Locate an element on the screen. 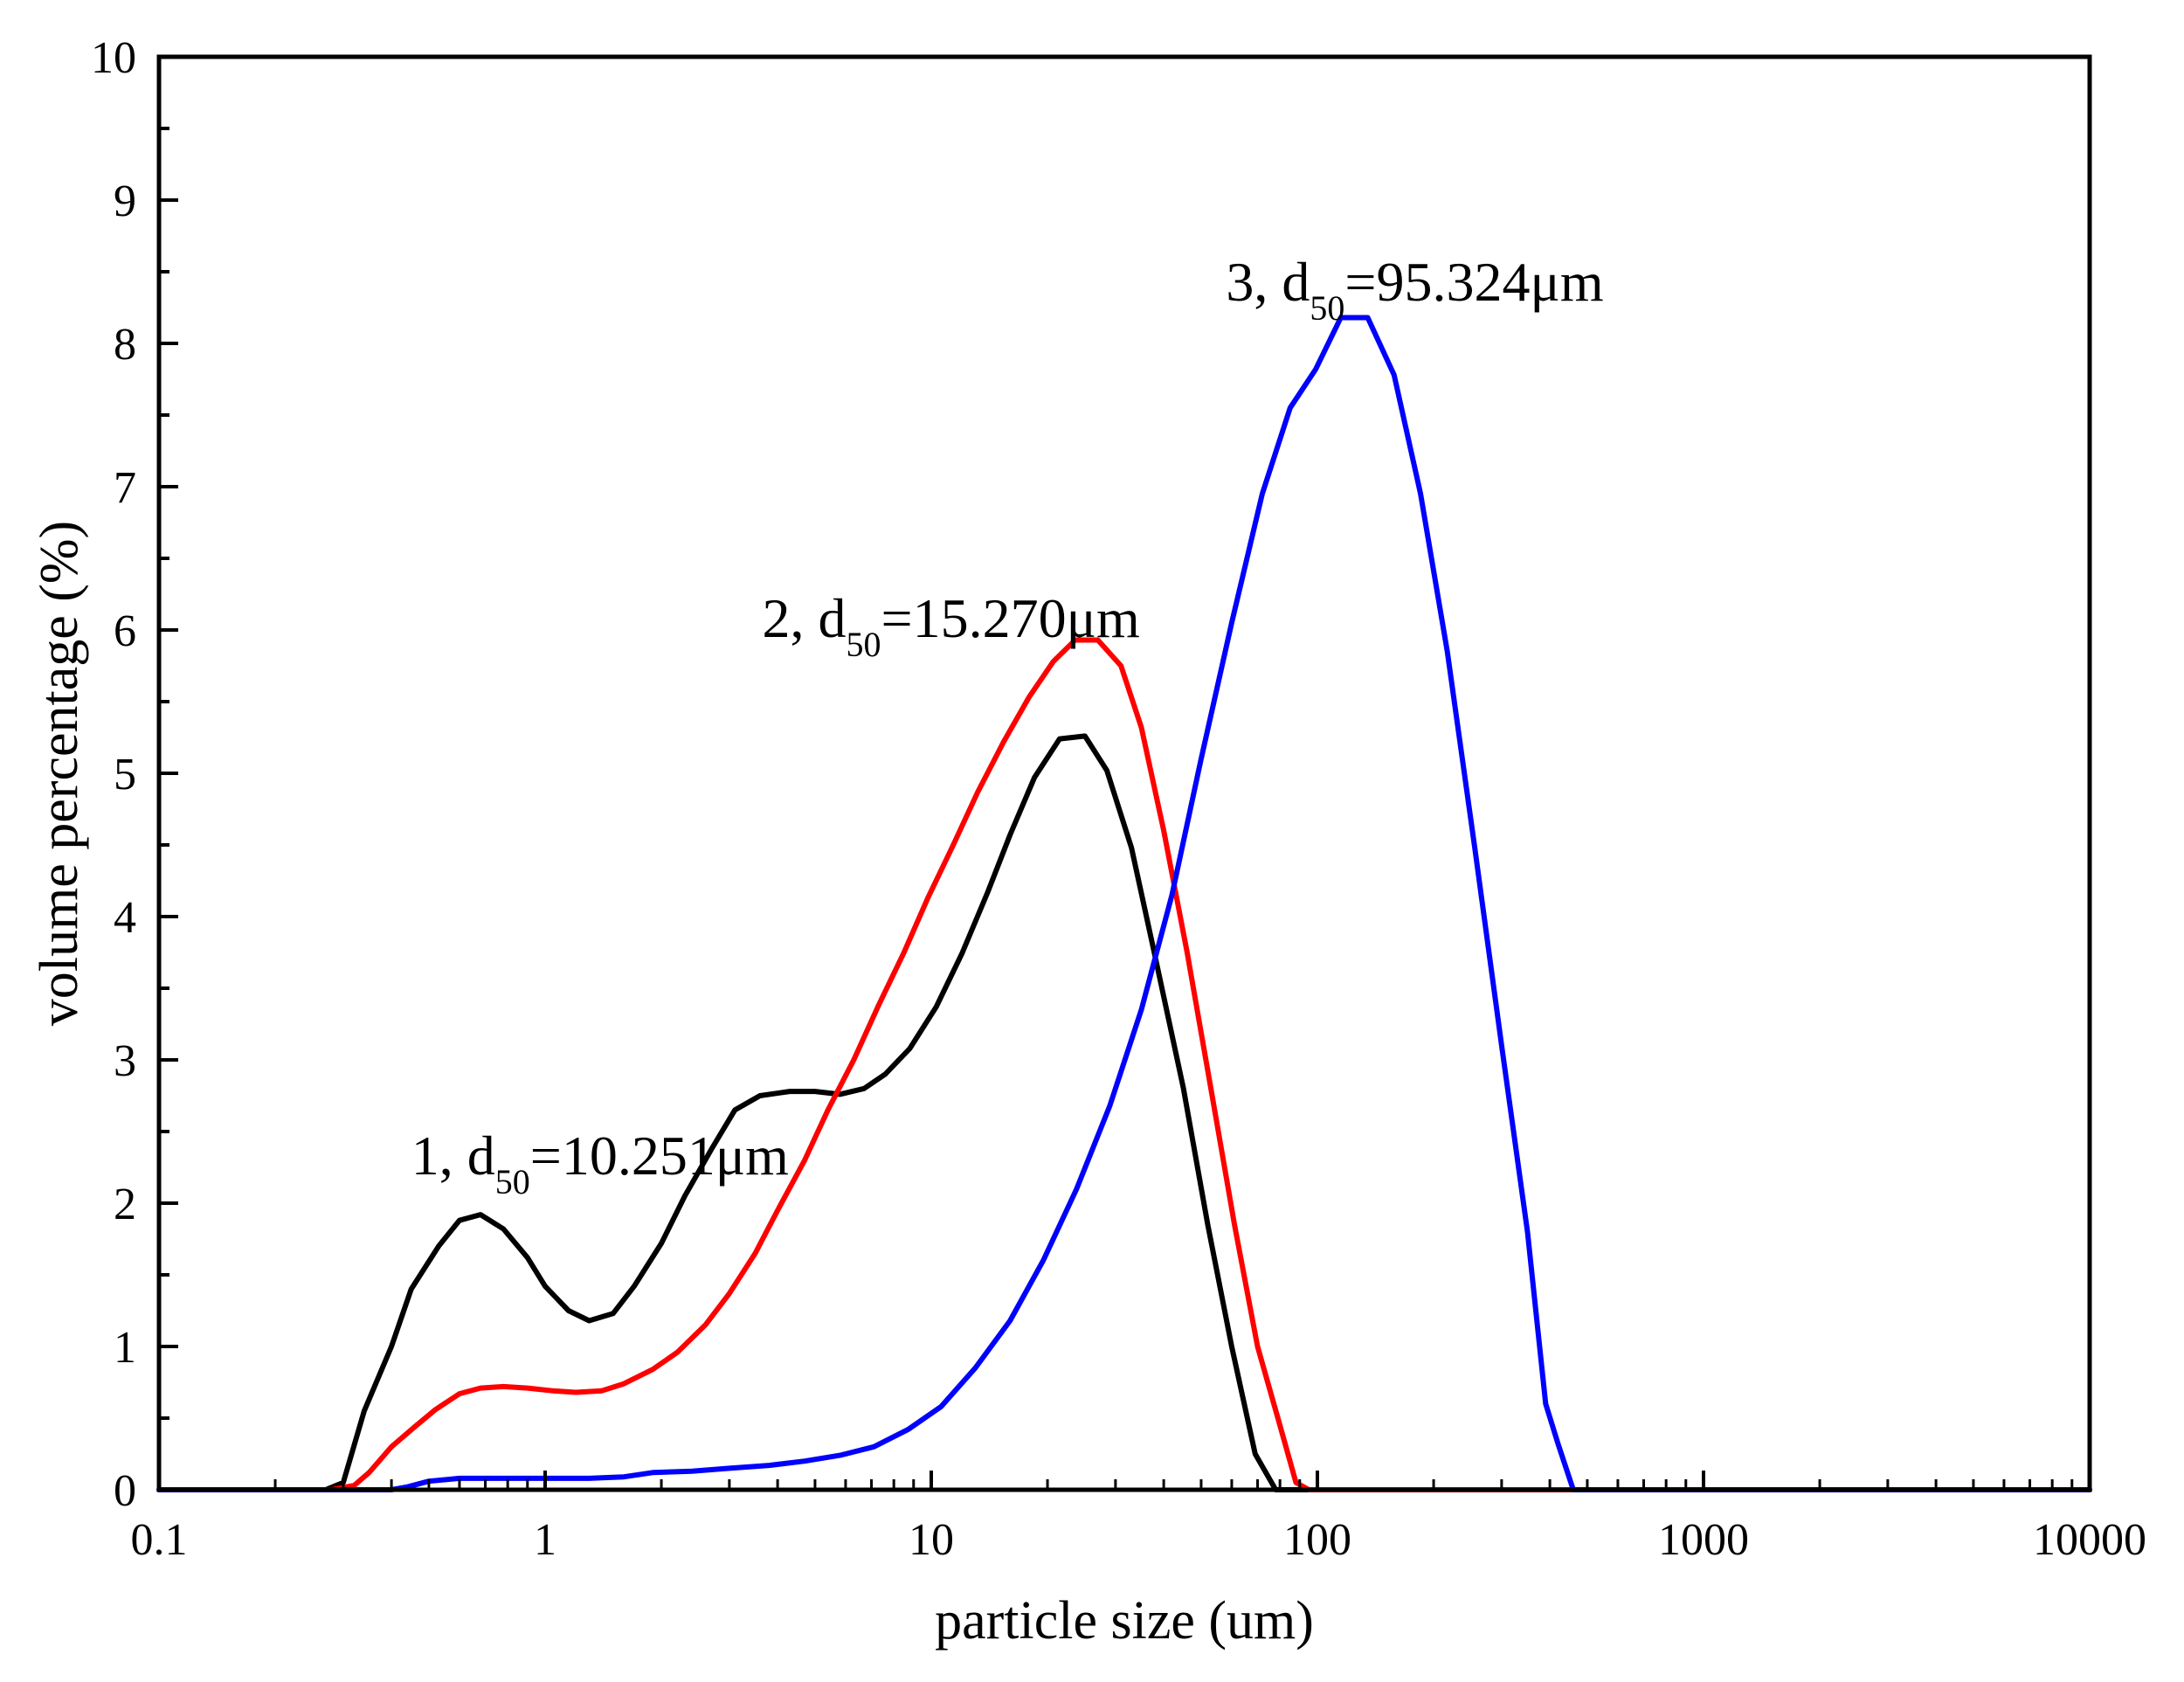  x-tick-label: 1 is located at coordinates (545, 1540).